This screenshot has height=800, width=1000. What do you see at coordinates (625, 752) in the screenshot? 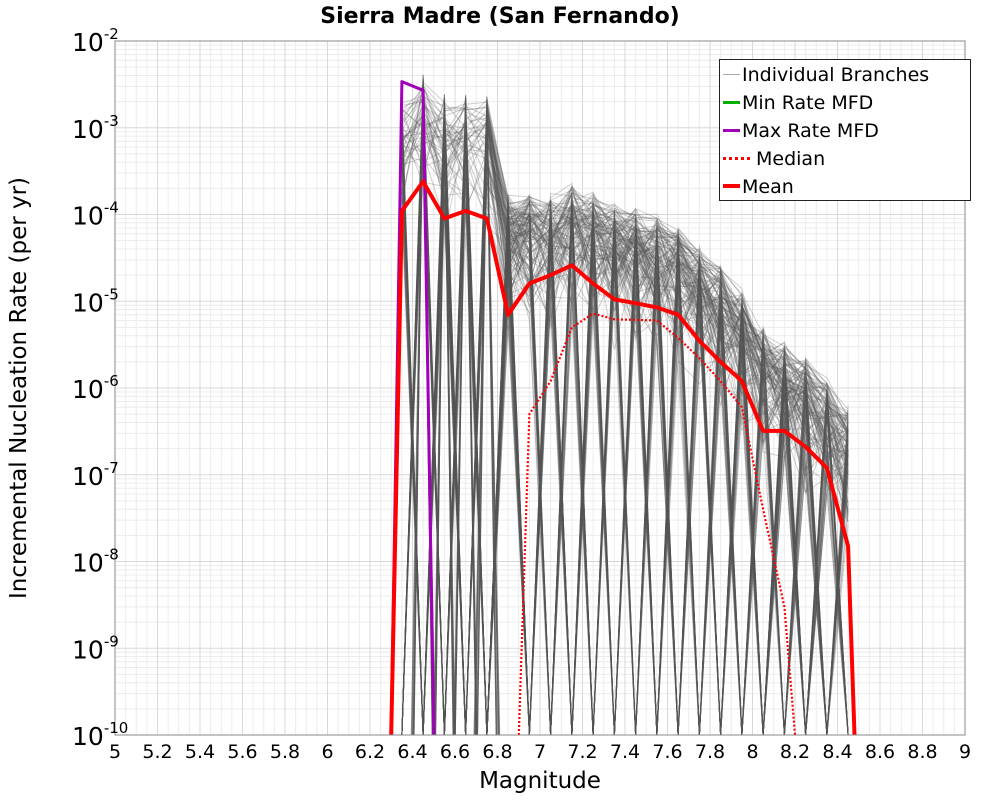
I see `x-tick-label: 7.4` at bounding box center [625, 752].